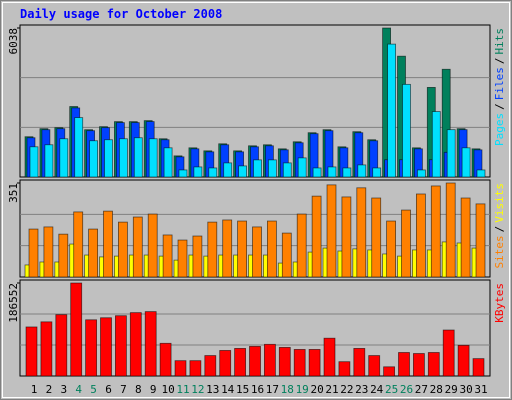  What do you see at coordinates (228, 389) in the screenshot?
I see `x-tick-label: 14` at bounding box center [228, 389].